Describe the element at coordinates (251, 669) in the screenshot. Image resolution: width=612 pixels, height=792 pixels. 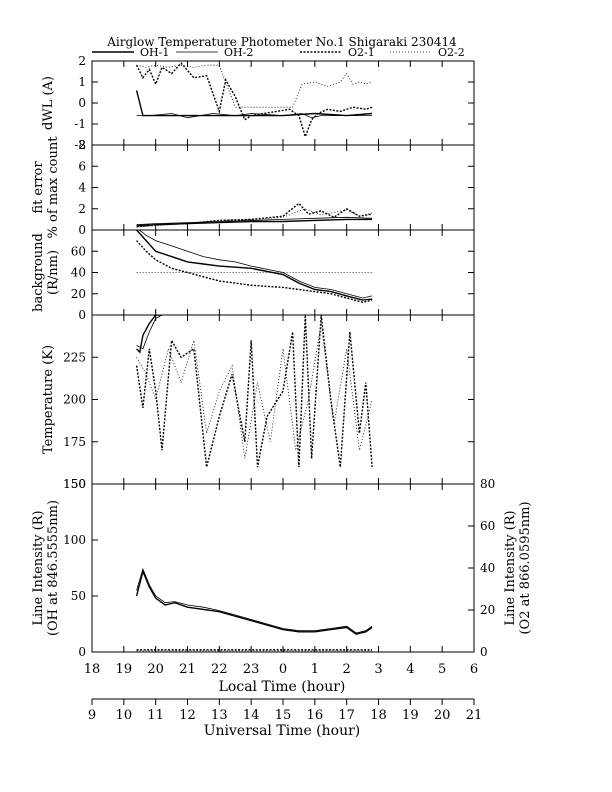
I see `local-time-tick-label: 23` at that location.